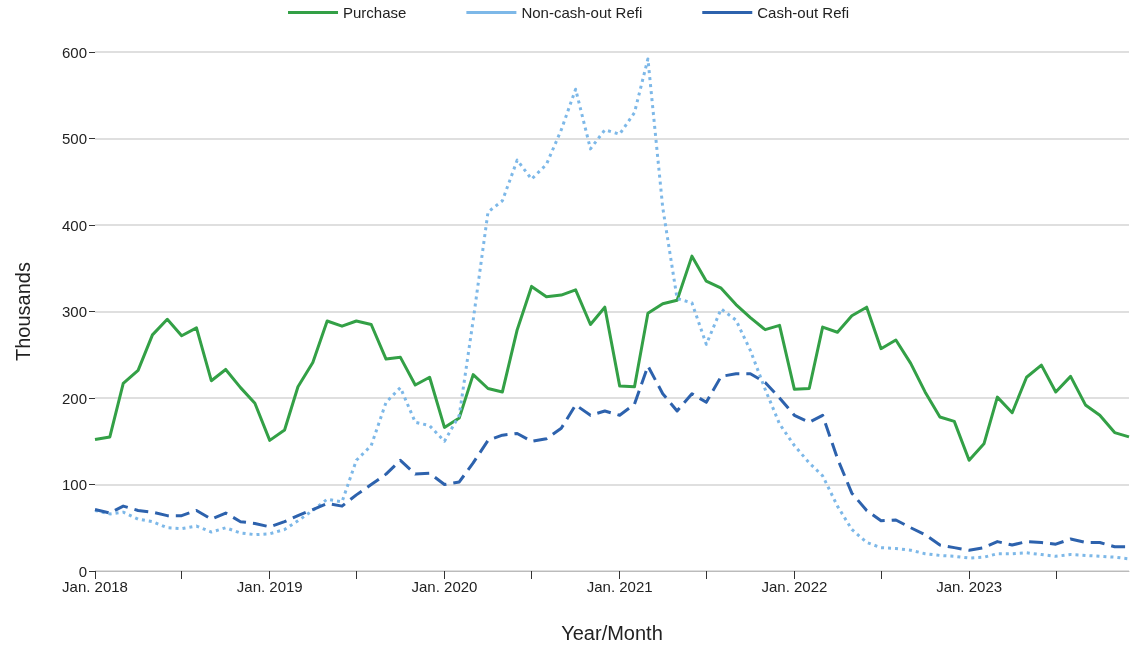 Image resolution: width=1137 pixels, height=648 pixels. Describe the element at coordinates (582, 12) in the screenshot. I see `legend-label: Non-cash-out Refi` at that location.